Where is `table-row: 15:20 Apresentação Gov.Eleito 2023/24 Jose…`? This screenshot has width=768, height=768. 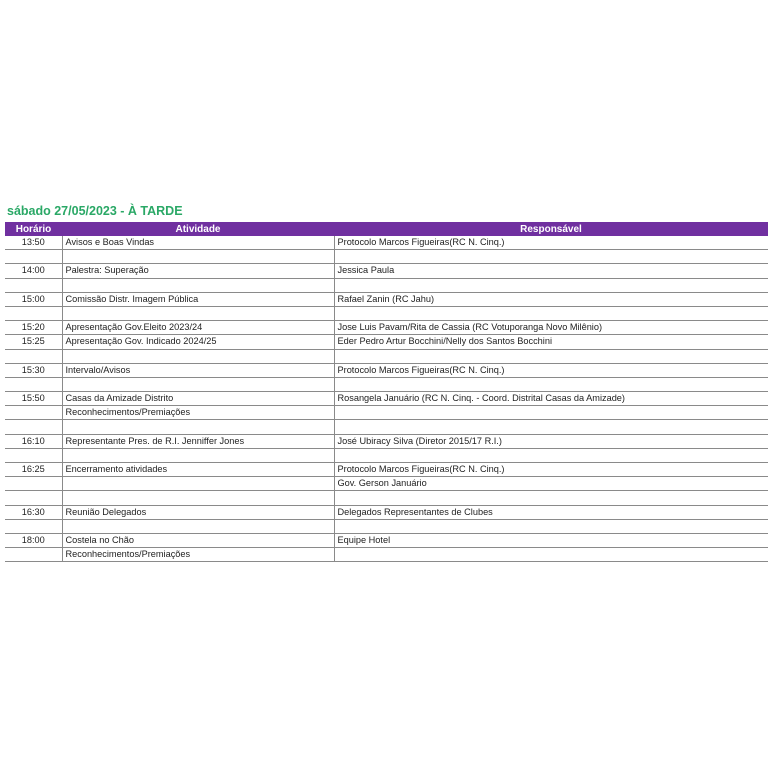
table-row: 15:20 Apresentação Gov.Eleito 2023/24 Jose… is located at coordinates (386, 328).